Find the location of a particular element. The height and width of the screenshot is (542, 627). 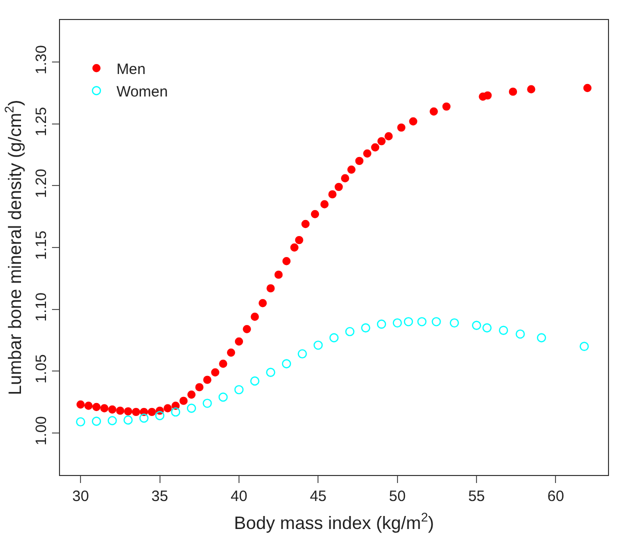

legend-label: Women is located at coordinates (142, 91).